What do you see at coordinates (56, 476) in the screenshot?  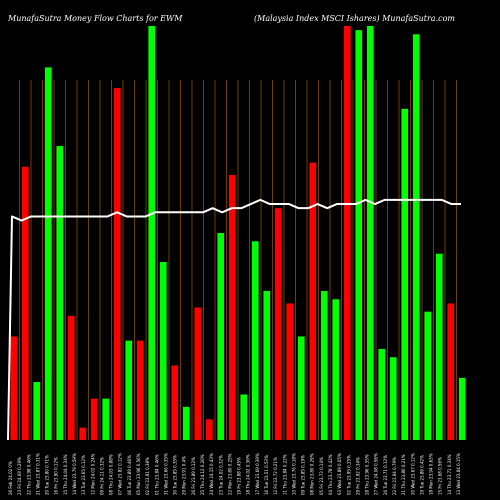 I see `x-tick-label: 16 Fri 23.90 0.12%` at bounding box center [56, 476].